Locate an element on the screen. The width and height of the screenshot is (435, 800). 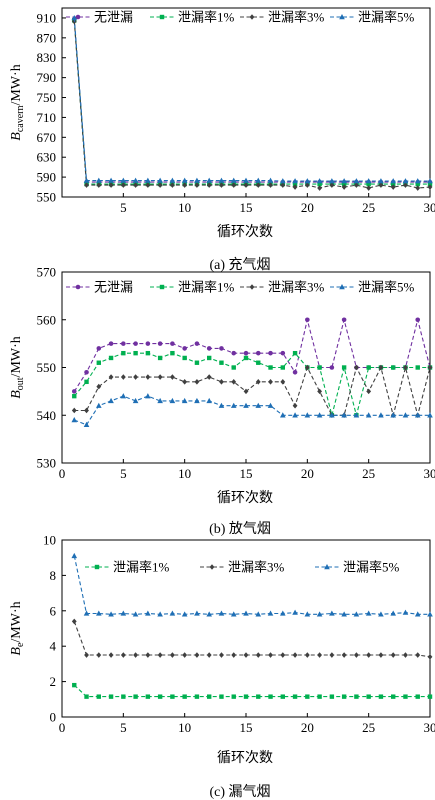
chart-a-y-tick-label: 630 is located at coordinates (47, 157).